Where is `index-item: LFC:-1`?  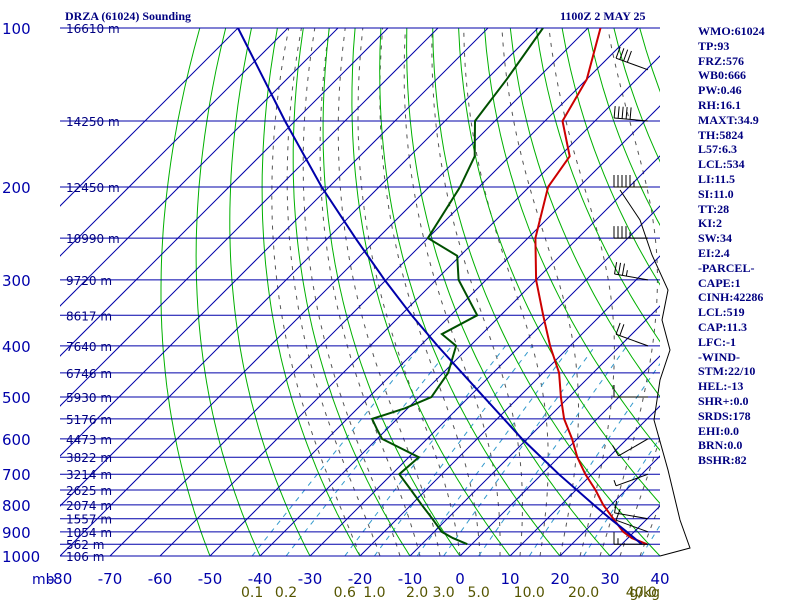 index-item: LFC:-1 is located at coordinates (717, 341).